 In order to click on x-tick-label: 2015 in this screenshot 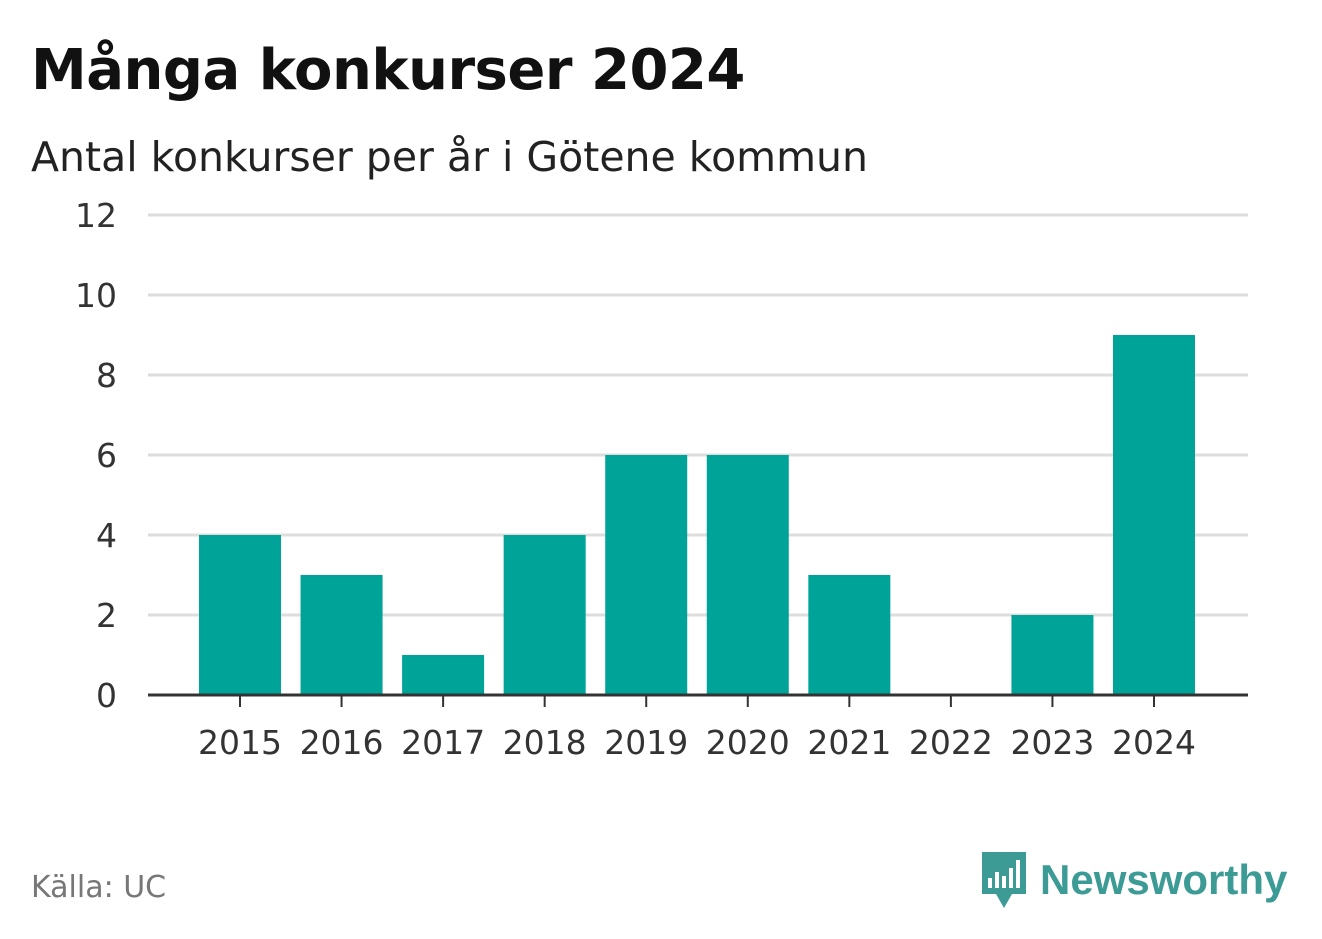, I will do `click(240, 742)`.